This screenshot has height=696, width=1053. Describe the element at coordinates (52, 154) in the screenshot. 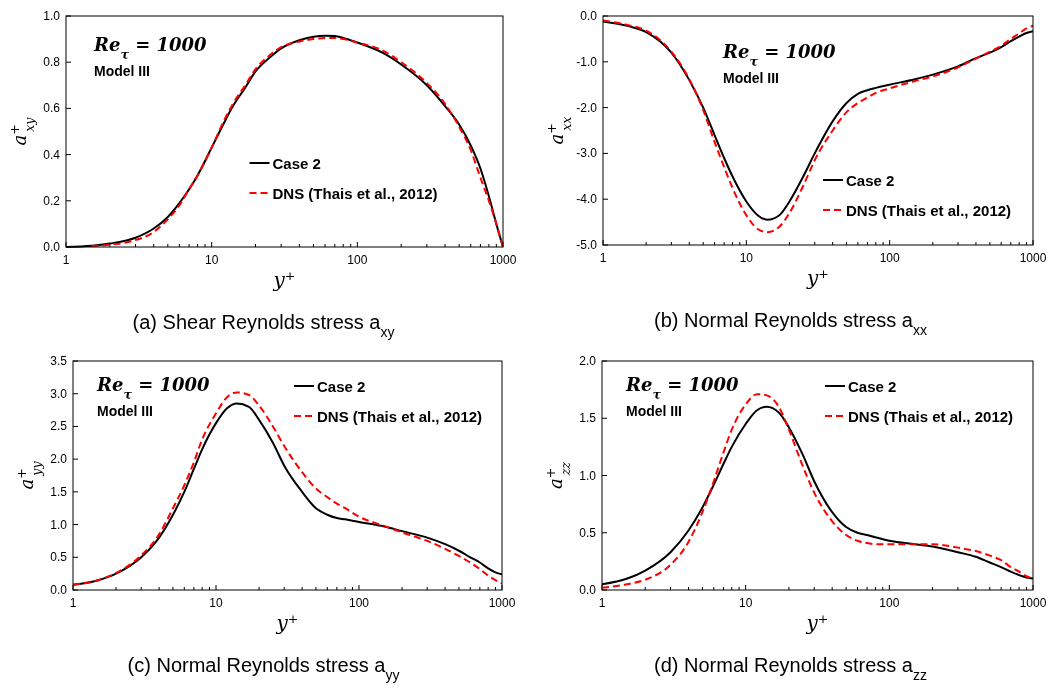

I see `y-tick-label: 0.4` at that location.